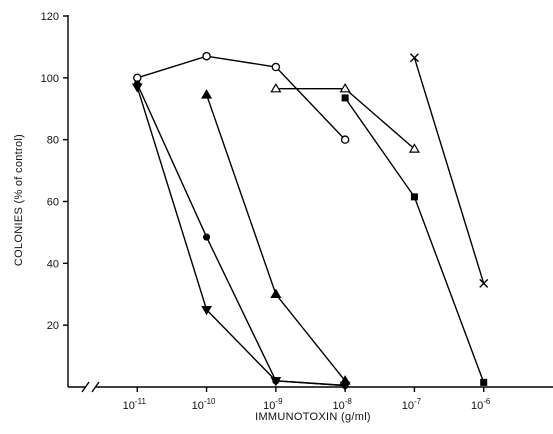 The height and width of the screenshot is (434, 553). Describe the element at coordinates (345, 117) in the screenshot. I see `series-open-triangle-up` at that location.